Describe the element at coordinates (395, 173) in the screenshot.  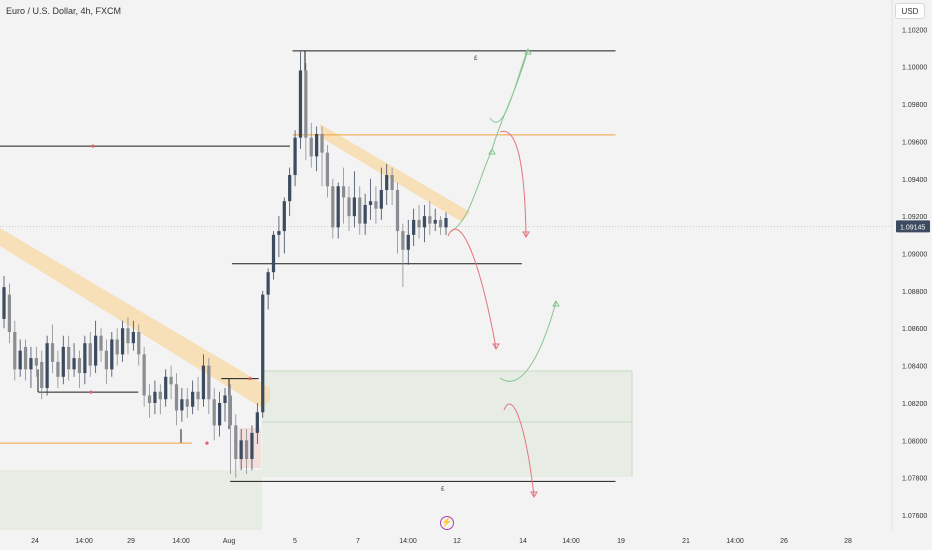
I see `trend-band-right` at that location.